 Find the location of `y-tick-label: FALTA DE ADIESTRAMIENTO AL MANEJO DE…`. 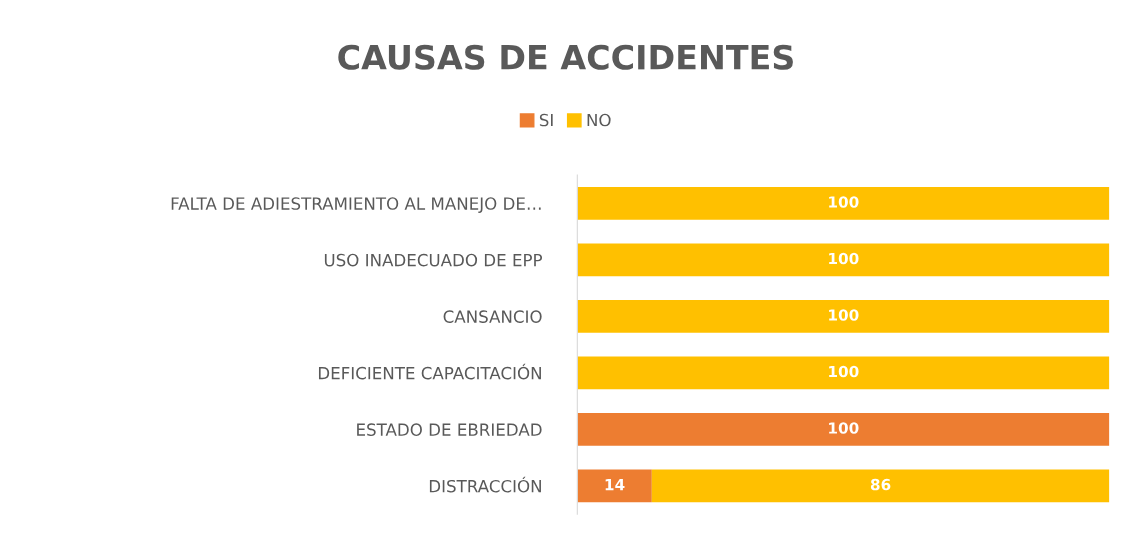

y-tick-label: FALTA DE ADIESTRAMIENTO AL MANEJO DE… is located at coordinates (356, 205).